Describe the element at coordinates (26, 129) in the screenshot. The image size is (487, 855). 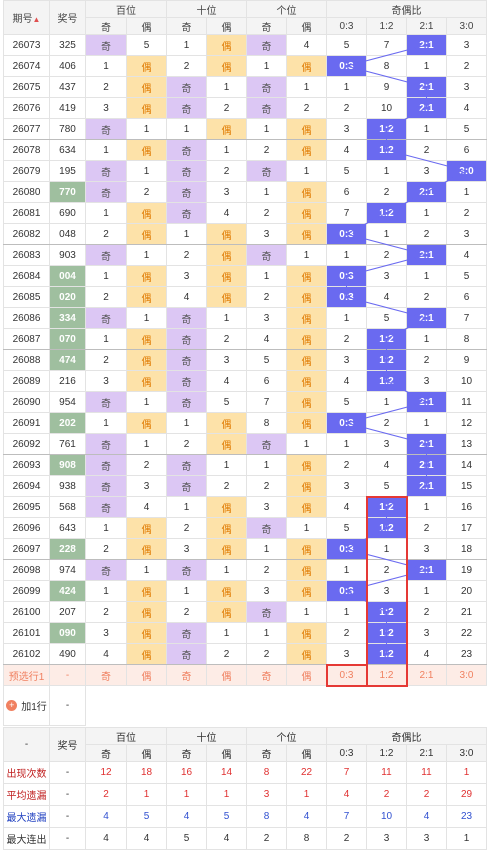
I see `issue-cell: 26077` at that location.